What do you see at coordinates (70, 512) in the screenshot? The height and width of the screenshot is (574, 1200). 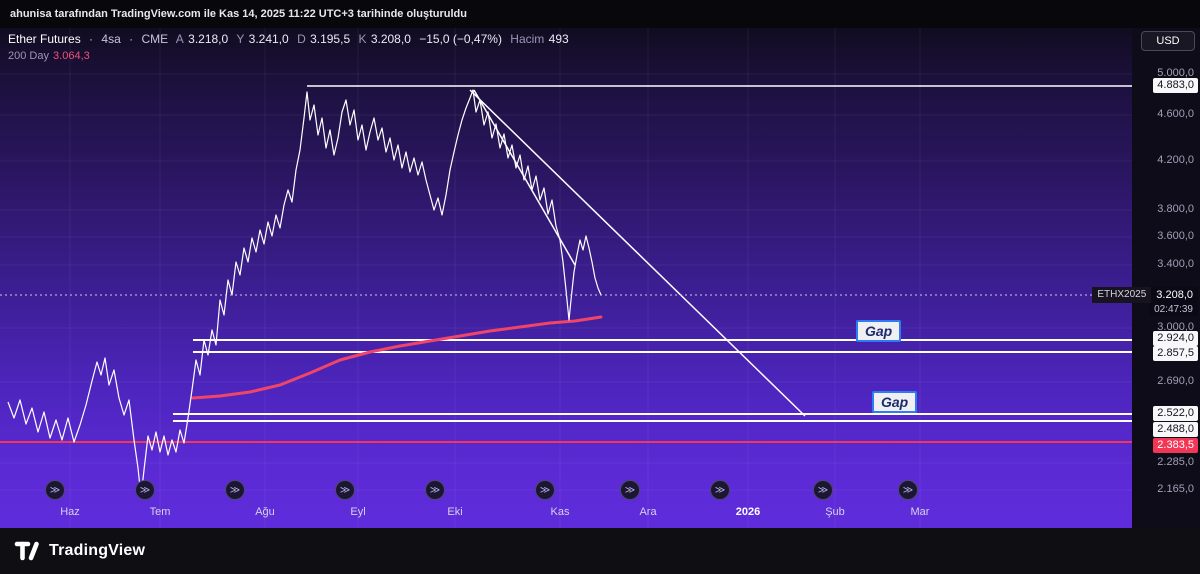 I see `time-axis-label: Haz` at bounding box center [70, 512].